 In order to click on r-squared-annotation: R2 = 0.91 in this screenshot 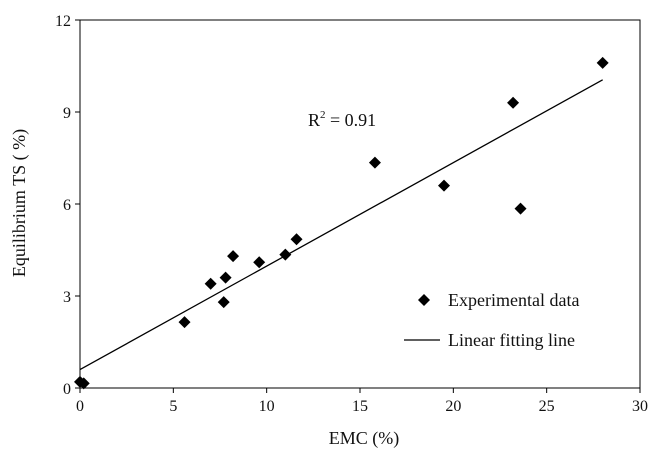, I will do `click(342, 119)`.